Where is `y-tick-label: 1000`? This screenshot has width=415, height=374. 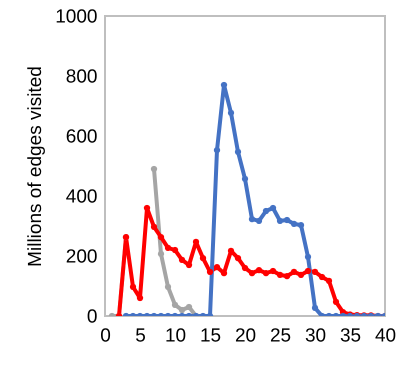
y-tick-label: 1000 is located at coordinates (76, 17).